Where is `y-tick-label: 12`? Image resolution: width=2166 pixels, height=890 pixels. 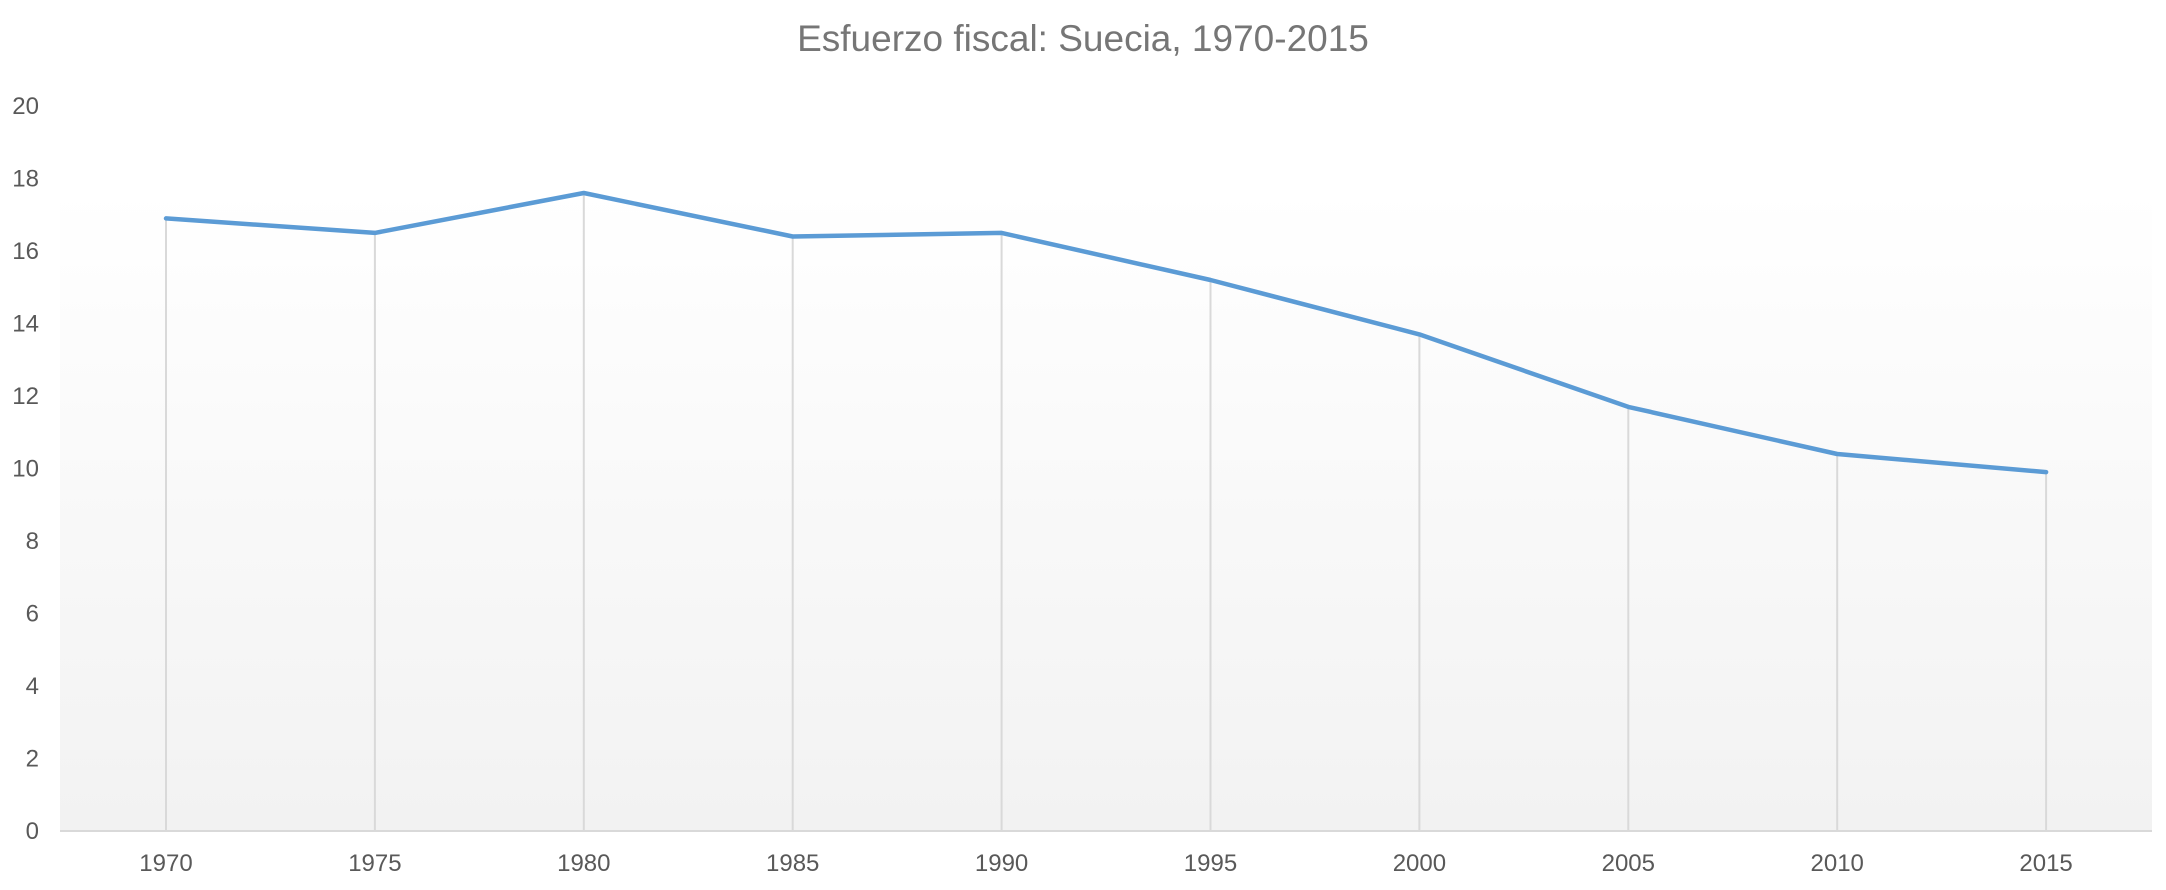
y-tick-label: 12 is located at coordinates (25, 396).